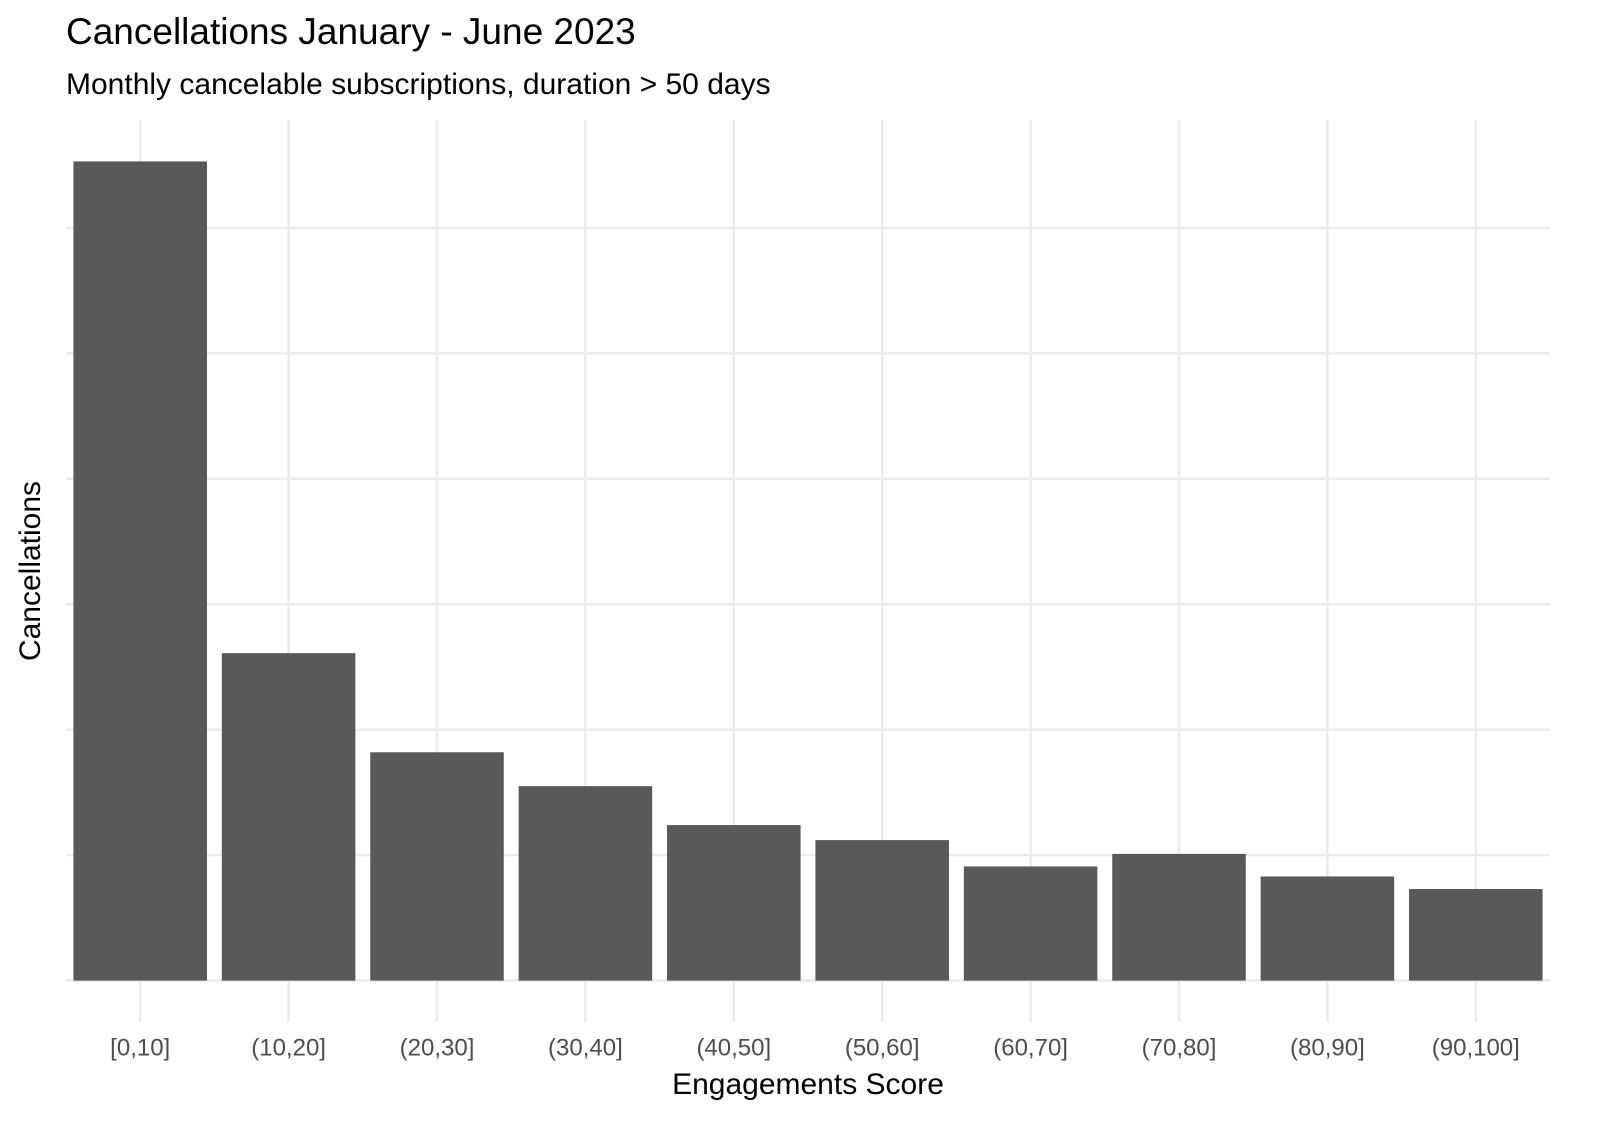  What do you see at coordinates (1327, 1047) in the screenshot?
I see `x-tick-label: (80,90]` at bounding box center [1327, 1047].